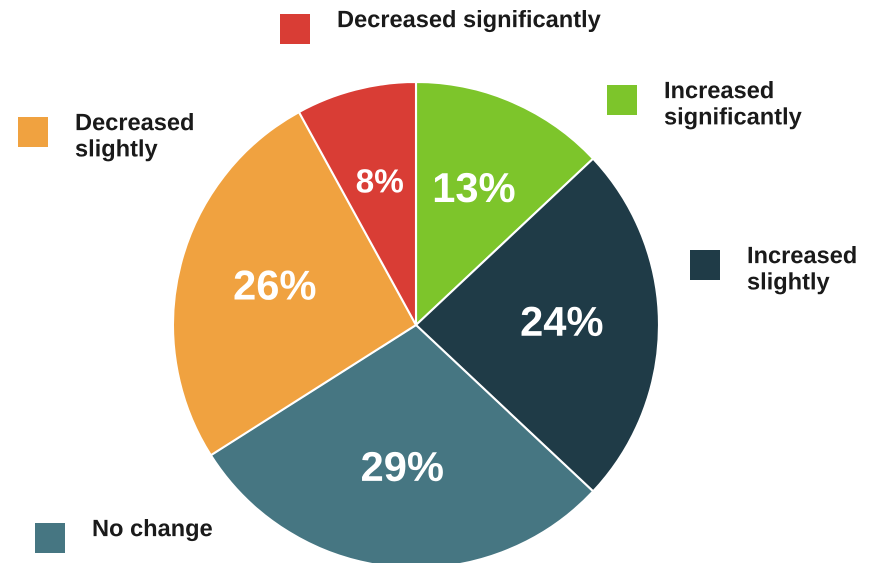 The width and height of the screenshot is (879, 563). What do you see at coordinates (379, 181) in the screenshot?
I see `data-label: 8%` at bounding box center [379, 181].